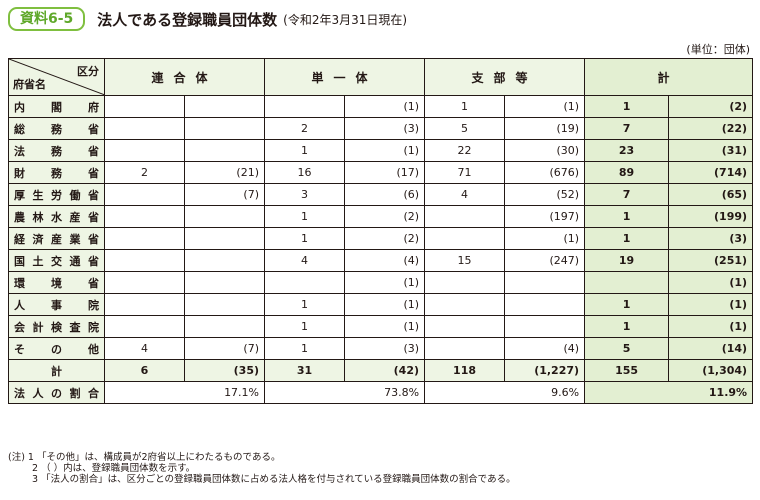  I want to click on registered-count-cell: (247), so click(545, 260).